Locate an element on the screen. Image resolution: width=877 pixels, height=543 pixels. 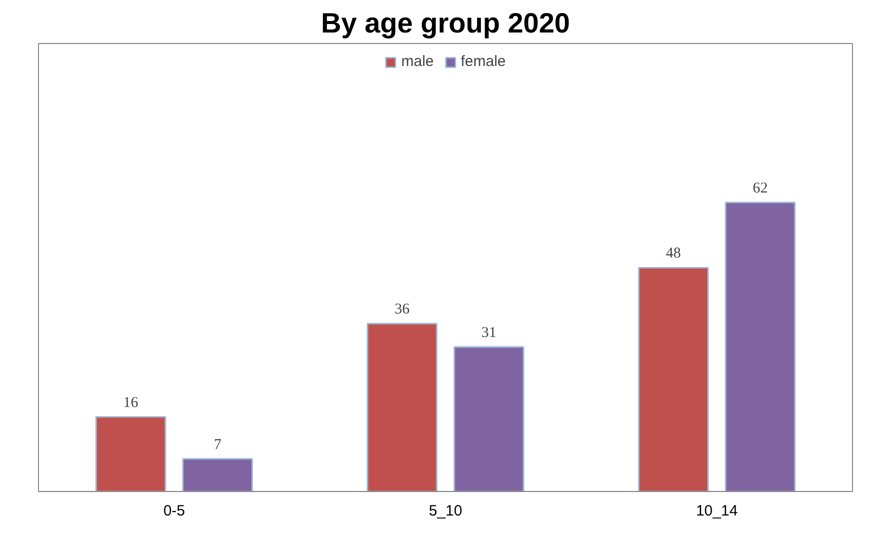
data-label: 62 is located at coordinates (760, 188).